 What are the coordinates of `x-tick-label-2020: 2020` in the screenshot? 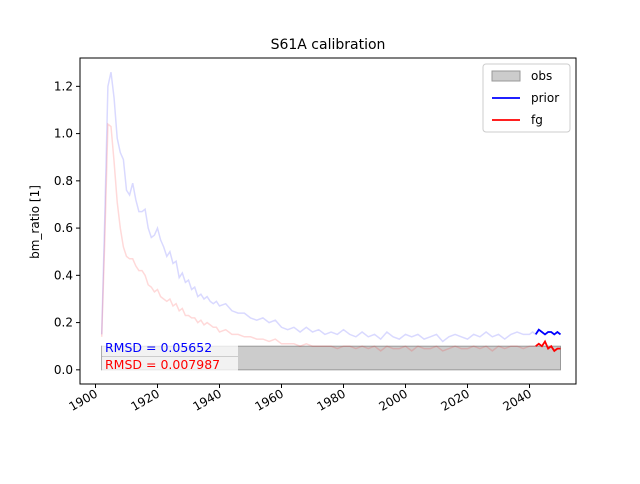 It's located at (455, 399).